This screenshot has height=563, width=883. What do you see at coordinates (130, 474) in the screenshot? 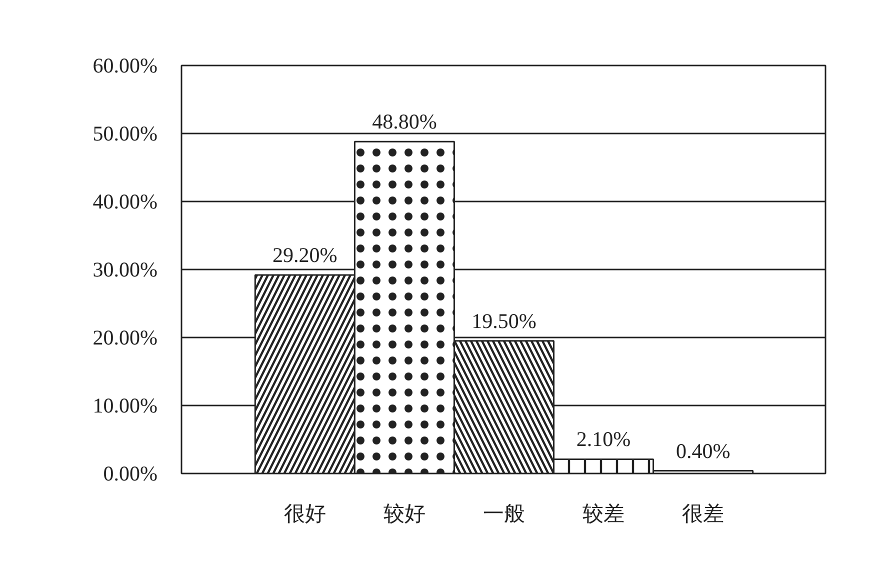
I see `y-tick-label: 0.00%` at bounding box center [130, 474].